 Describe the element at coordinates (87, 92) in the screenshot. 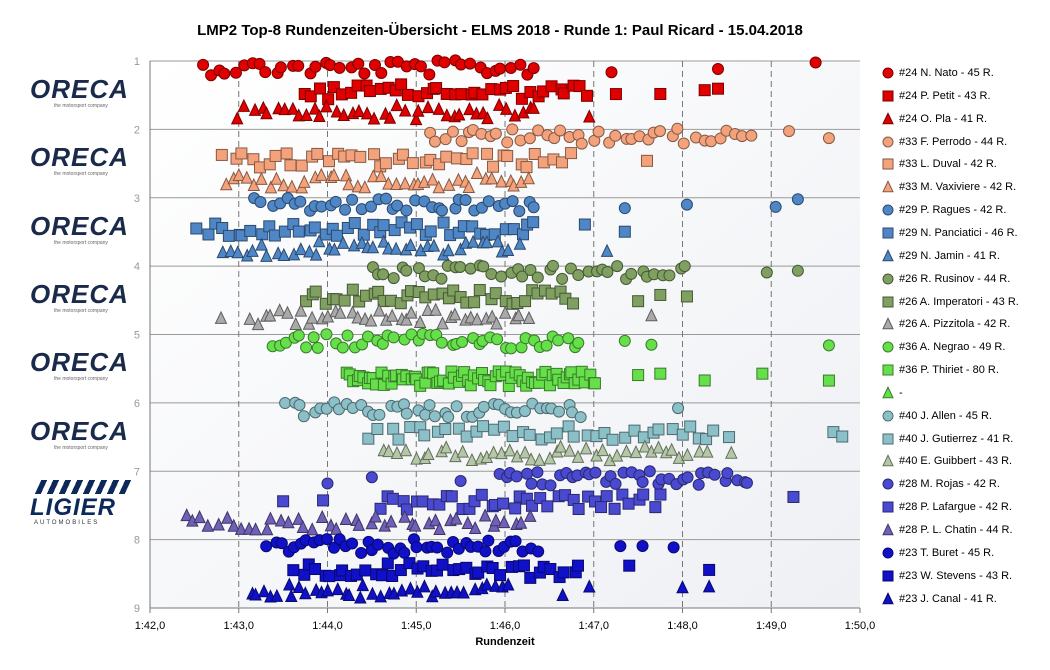

I see `oreca-logo: ORECA the motorsport company` at that location.